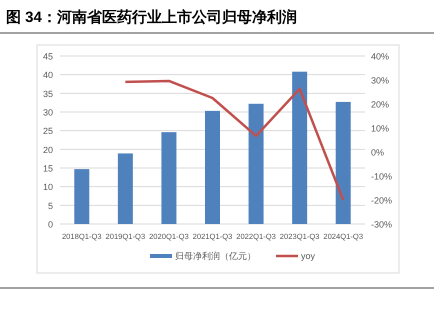 The image size is (434, 321). What do you see at coordinates (50, 225) in the screenshot?
I see `y-tick-label: 0` at bounding box center [50, 225].